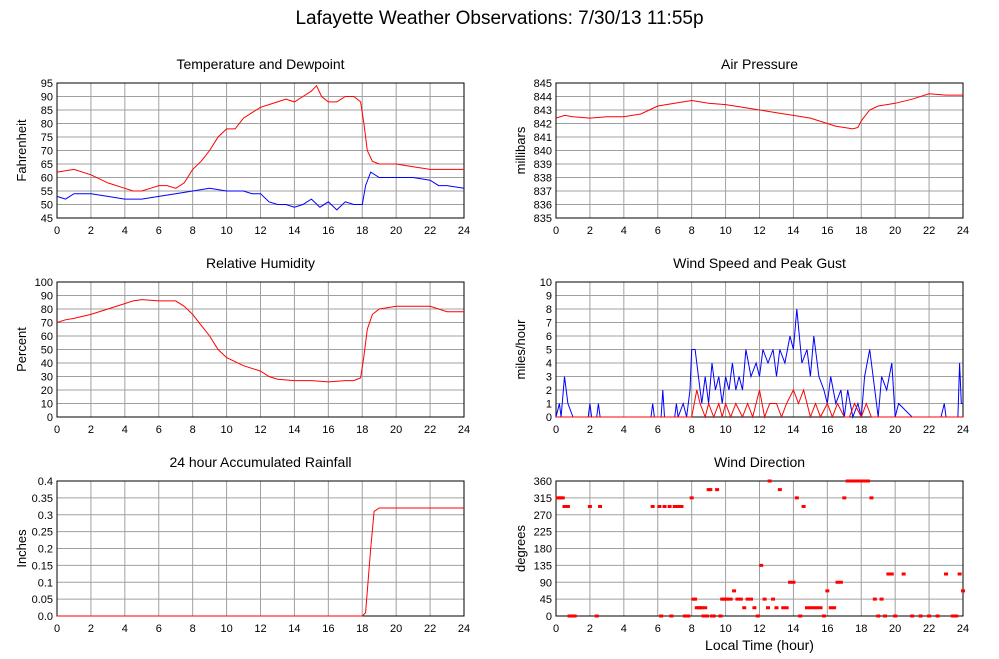 This screenshot has height=659, width=999. I want to click on y-tick-label: 840, so click(543, 152).